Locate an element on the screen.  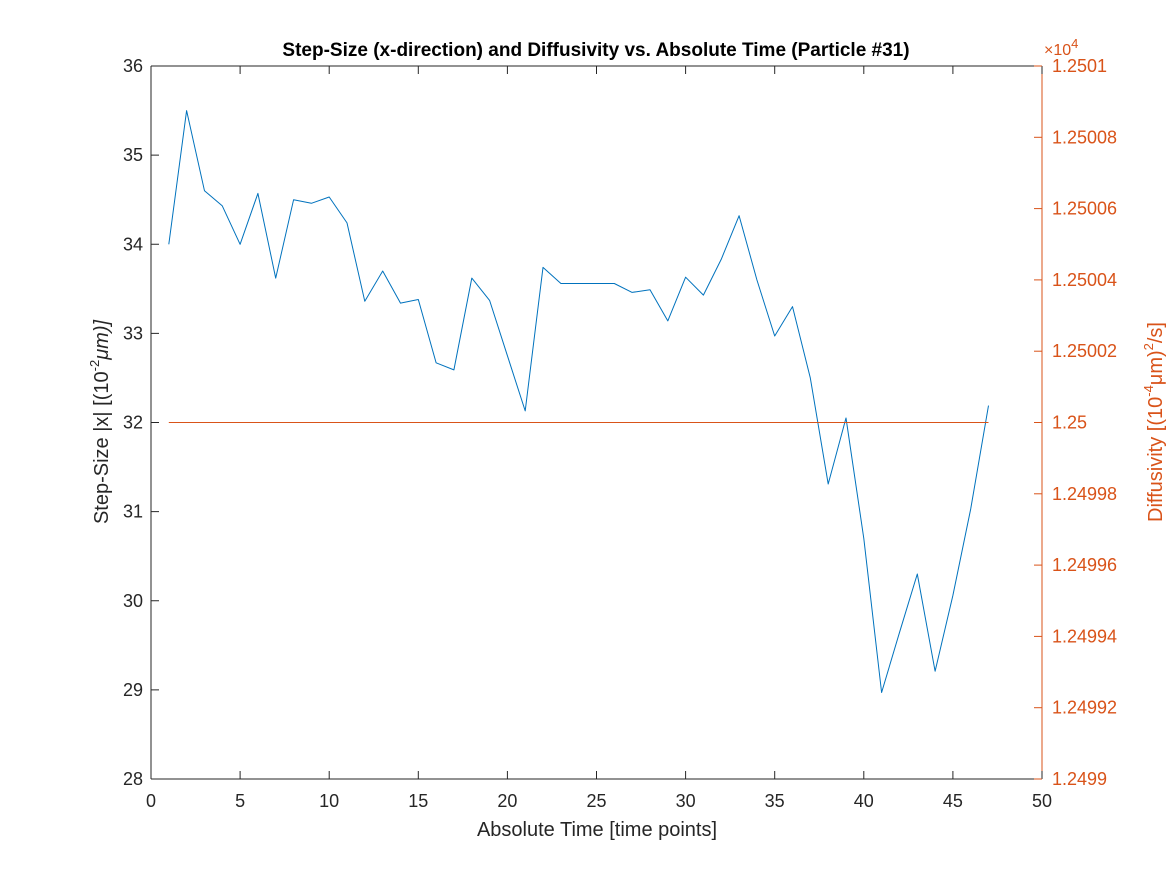
left-y-tick-label: 36 is located at coordinates (133, 66).